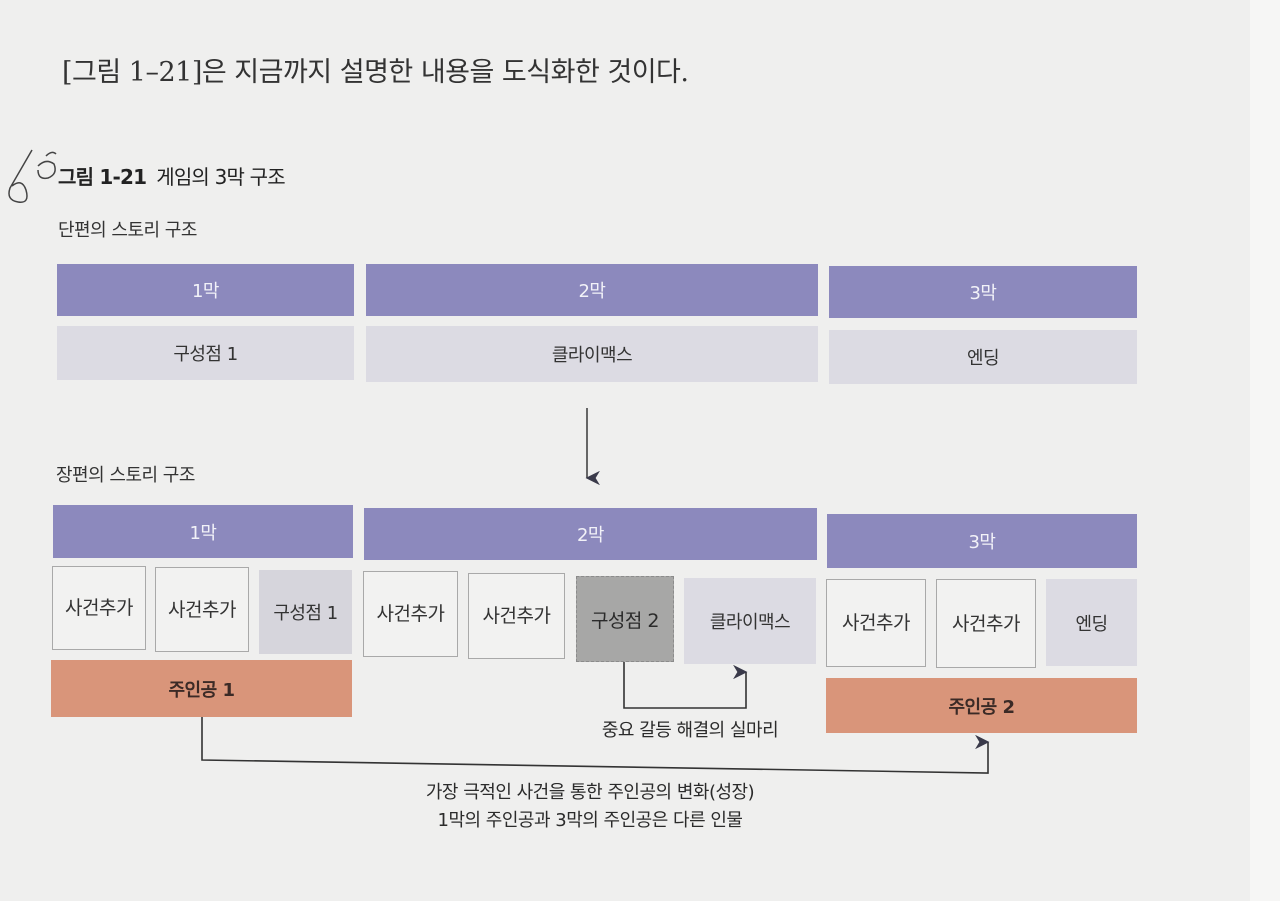 This screenshot has width=1280, height=901. What do you see at coordinates (592, 290) in the screenshot?
I see `short-act-2: 2막` at bounding box center [592, 290].